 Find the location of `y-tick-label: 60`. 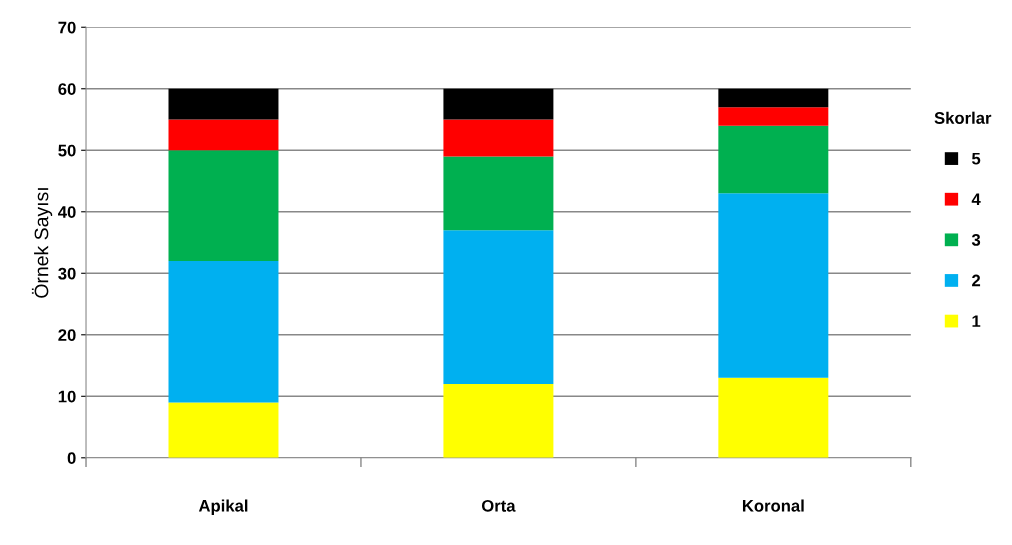

y-tick-label: 60 is located at coordinates (67, 89).